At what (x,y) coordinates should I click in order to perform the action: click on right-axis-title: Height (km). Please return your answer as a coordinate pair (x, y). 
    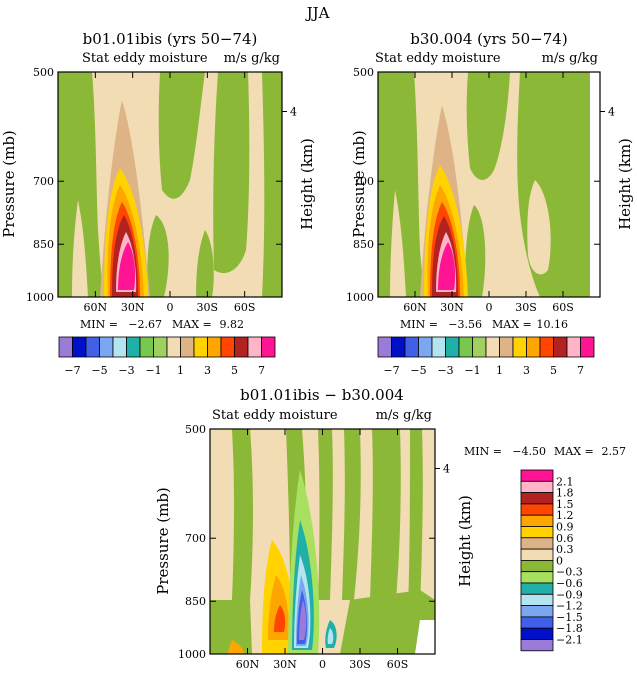
    Looking at the image, I should click on (625, 184).